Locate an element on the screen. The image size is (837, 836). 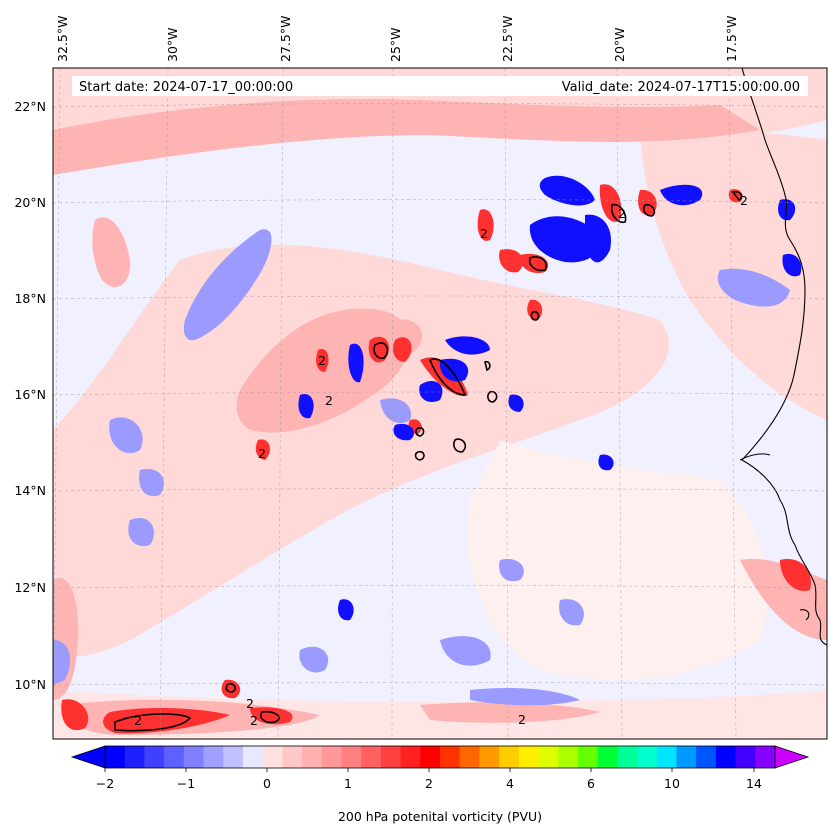
colorbar-min-arrow is located at coordinates (88, 757).